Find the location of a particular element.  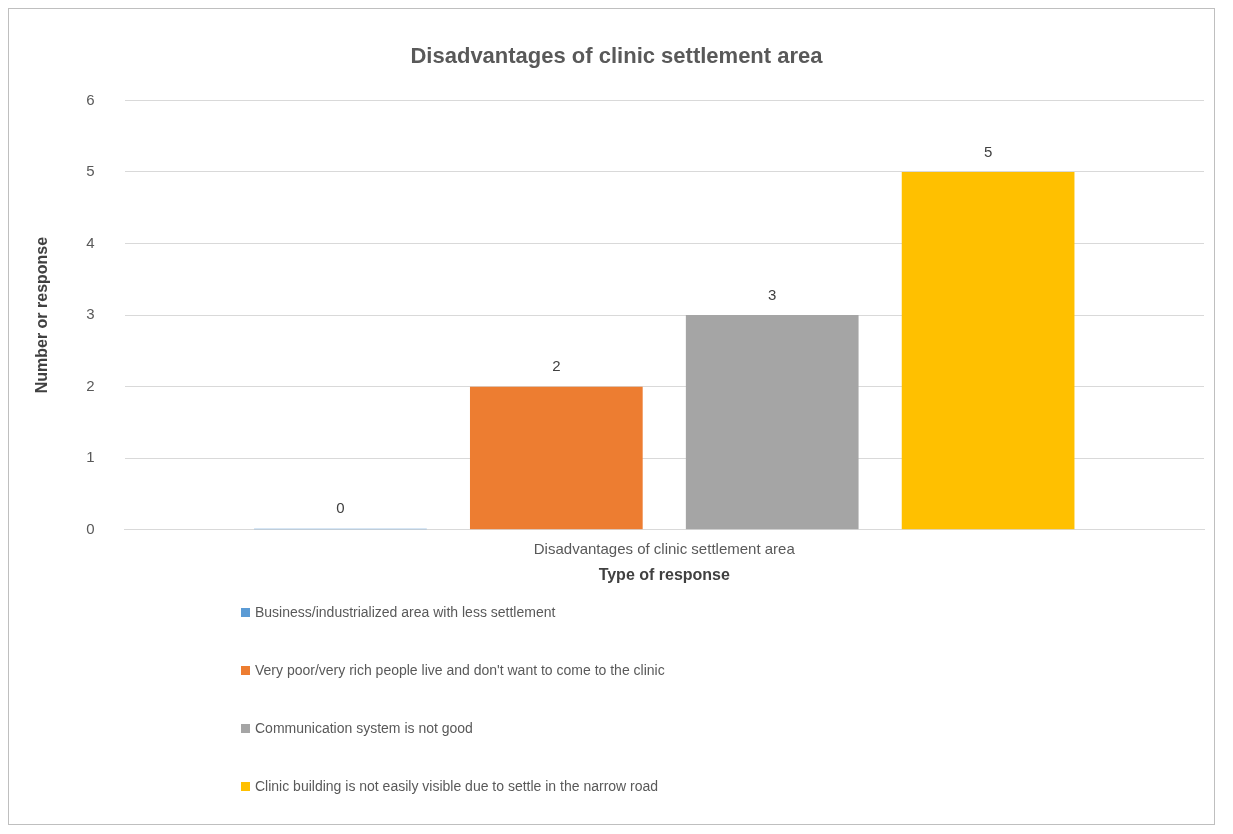

y-tick-label: 3 is located at coordinates (90, 314).